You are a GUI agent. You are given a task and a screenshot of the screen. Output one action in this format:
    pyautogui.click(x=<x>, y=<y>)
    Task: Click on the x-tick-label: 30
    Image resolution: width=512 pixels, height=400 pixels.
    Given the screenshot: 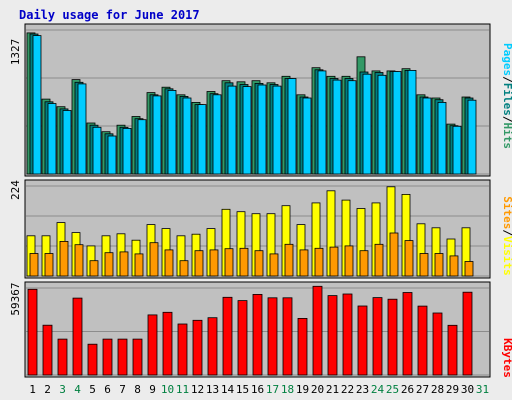 What is the action you would take?
    pyautogui.click(x=467, y=389)
    